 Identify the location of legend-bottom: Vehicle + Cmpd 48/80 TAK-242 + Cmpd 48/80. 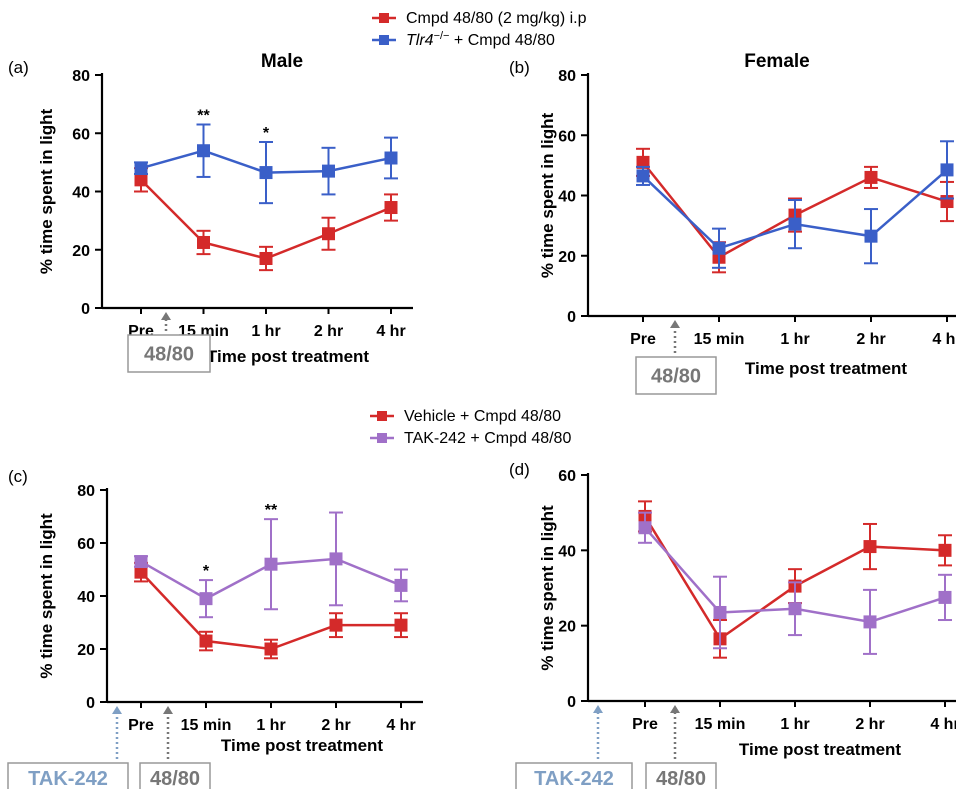
(470, 427).